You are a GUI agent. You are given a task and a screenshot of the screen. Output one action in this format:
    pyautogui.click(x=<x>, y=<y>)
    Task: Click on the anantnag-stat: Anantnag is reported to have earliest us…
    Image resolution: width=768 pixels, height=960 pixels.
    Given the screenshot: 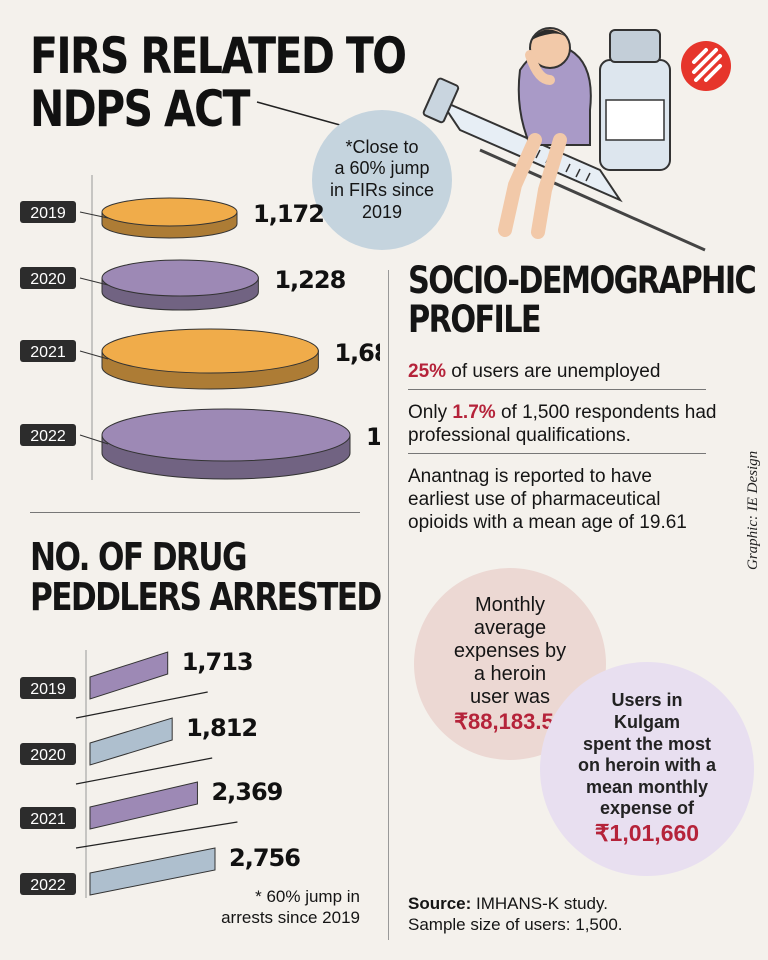 What is the action you would take?
    pyautogui.click(x=547, y=500)
    